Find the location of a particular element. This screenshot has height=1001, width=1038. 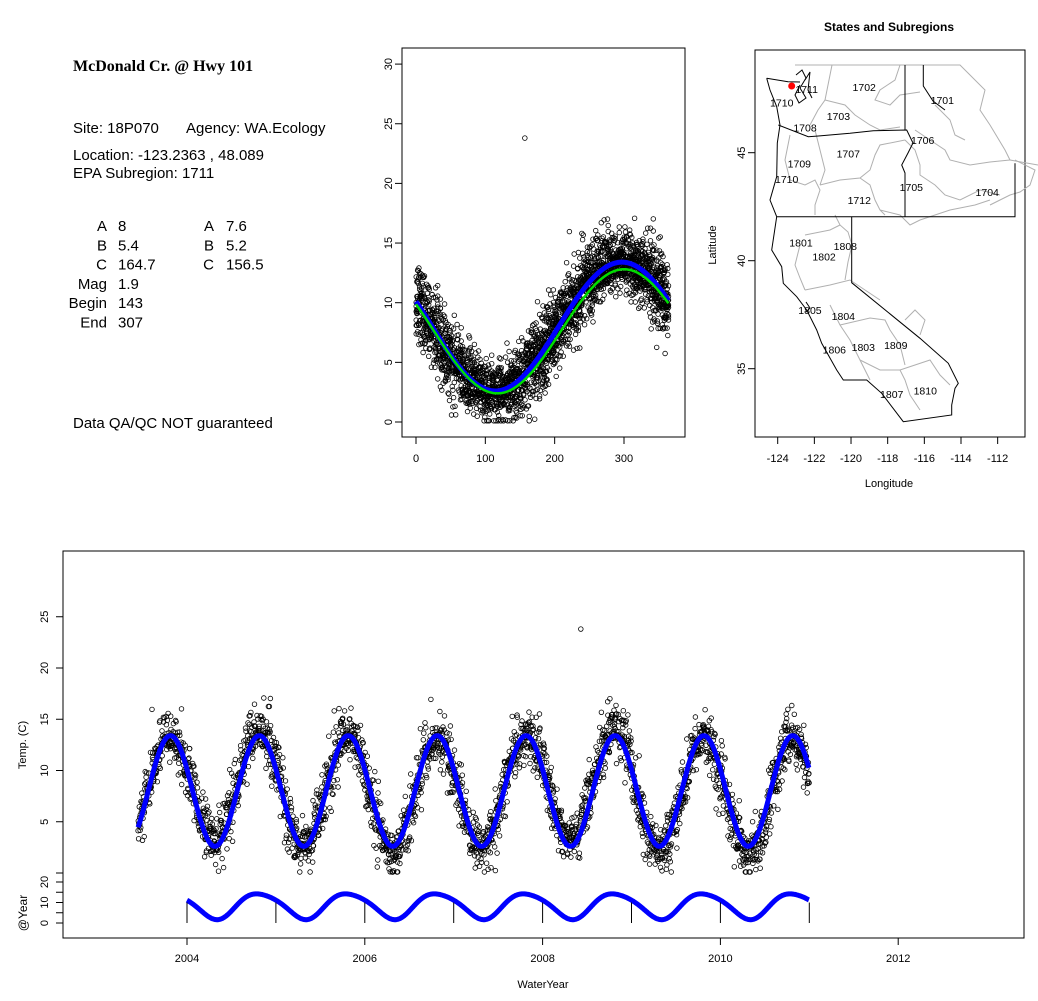

subregion-label: 1807 is located at coordinates (892, 395).